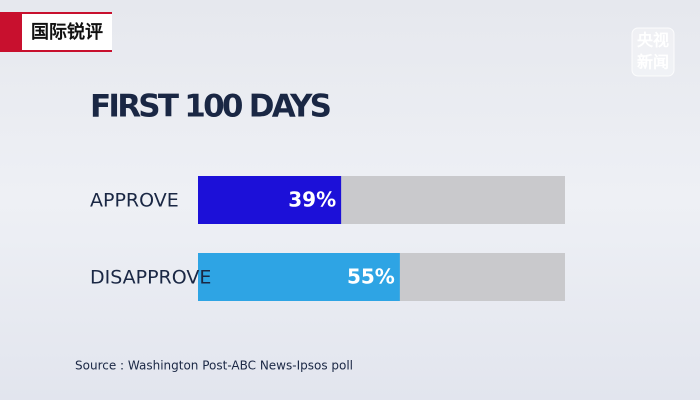 Image resolution: width=700 pixels, height=400 pixels. Describe the element at coordinates (653, 62) in the screenshot. I see `channel-text: 新闻` at that location.